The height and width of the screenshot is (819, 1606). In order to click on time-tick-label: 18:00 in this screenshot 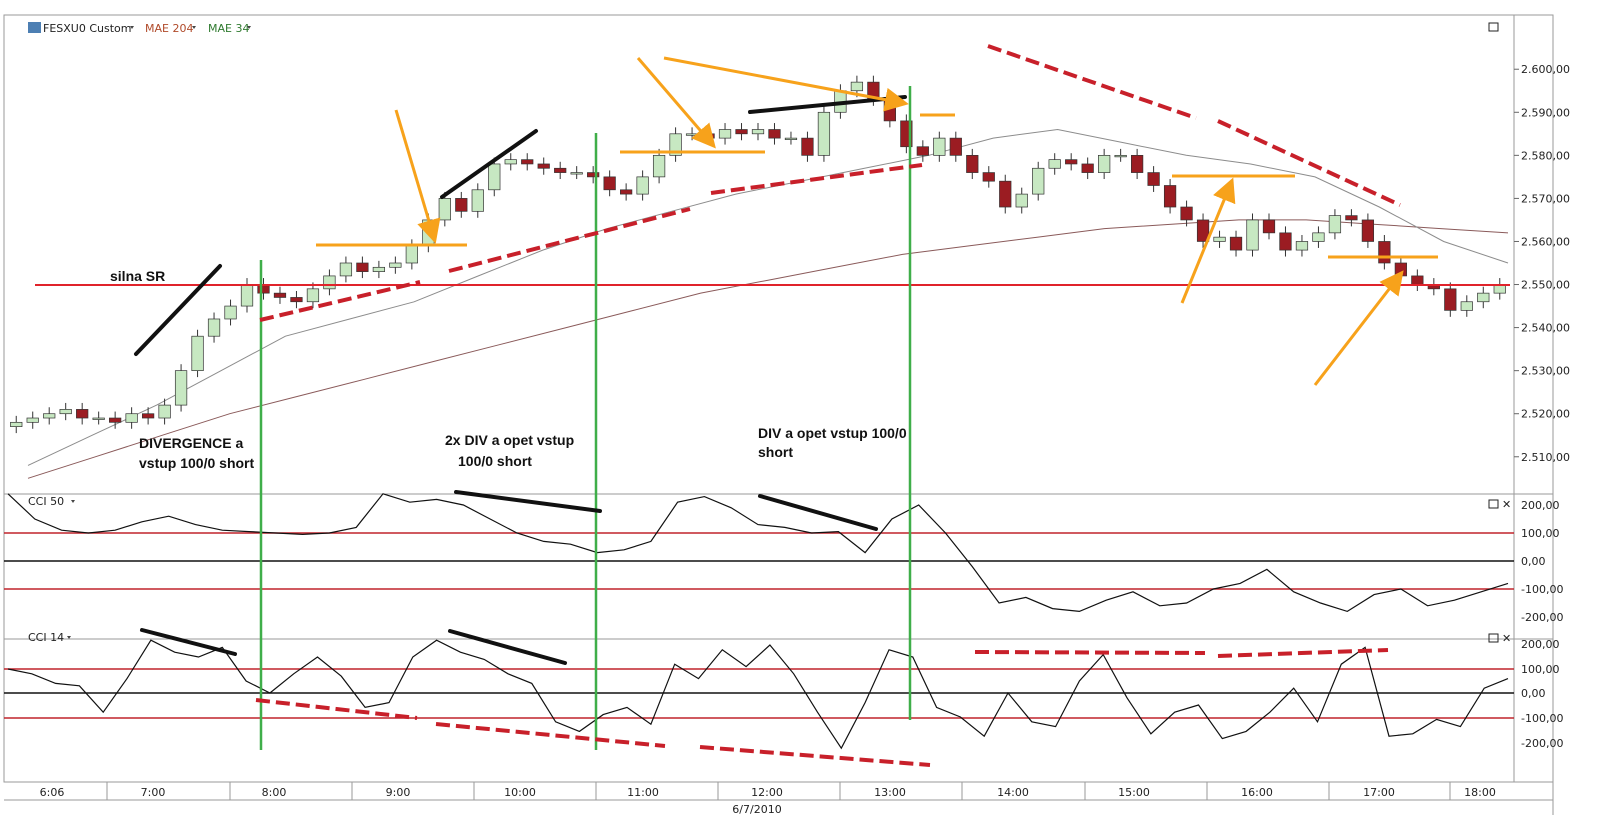, I will do `click(1480, 792)`.